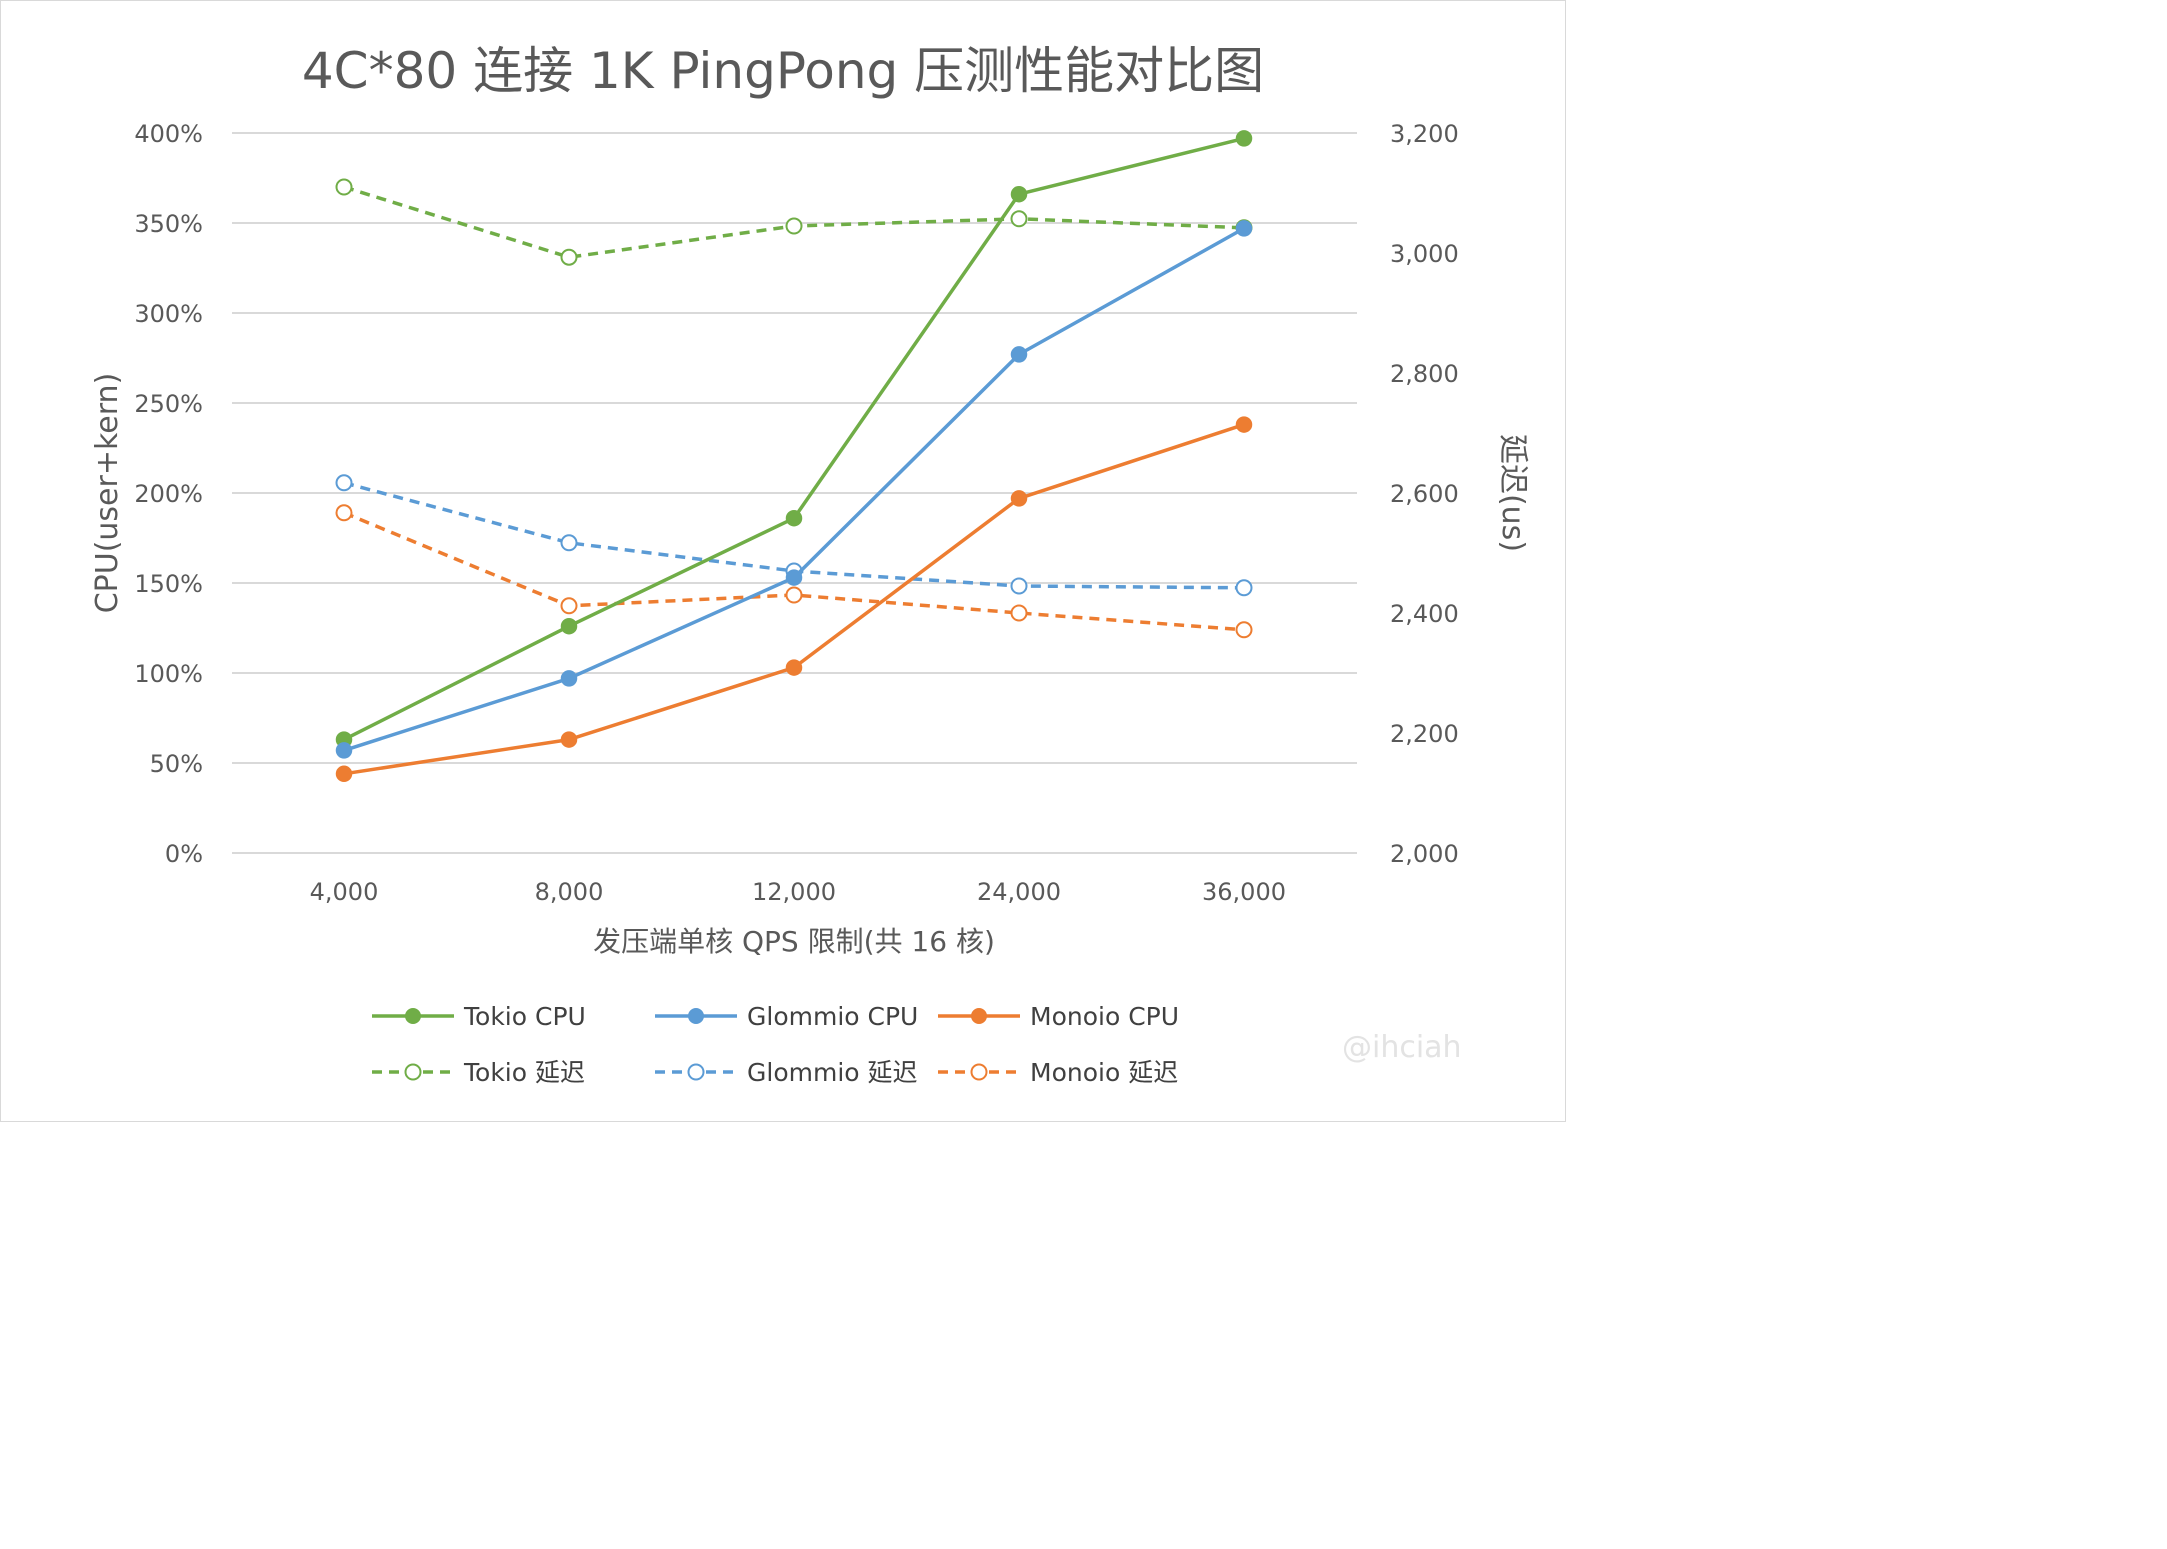  Describe the element at coordinates (1019, 892) in the screenshot. I see `x-tick-label: 24,000` at that location.